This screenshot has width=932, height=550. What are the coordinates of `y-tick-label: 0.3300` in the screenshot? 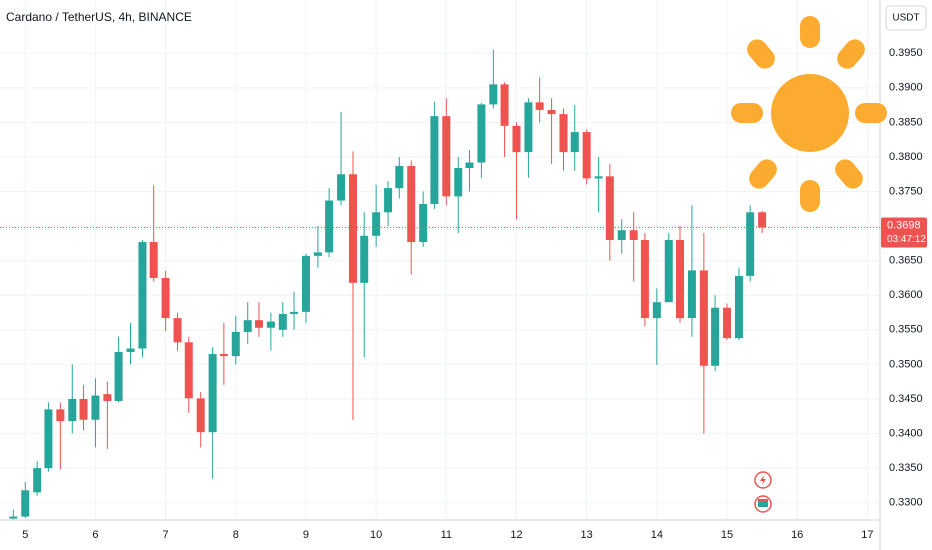 It's located at (906, 503).